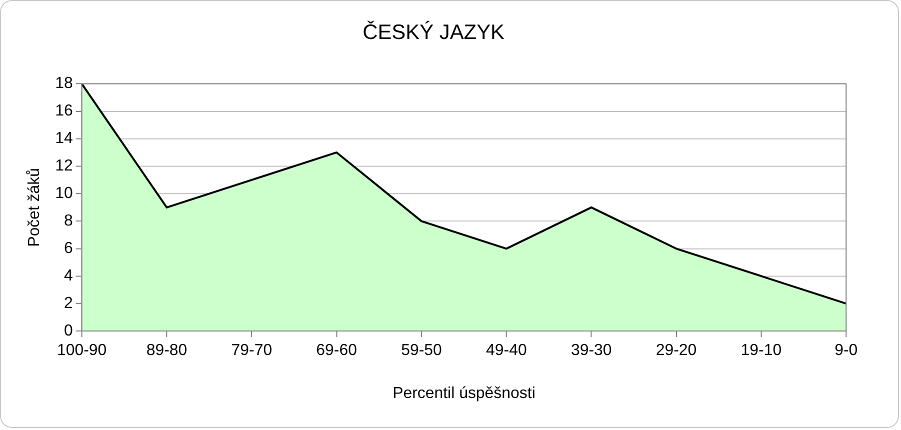  I want to click on x-tick-label: 29-20, so click(676, 350).